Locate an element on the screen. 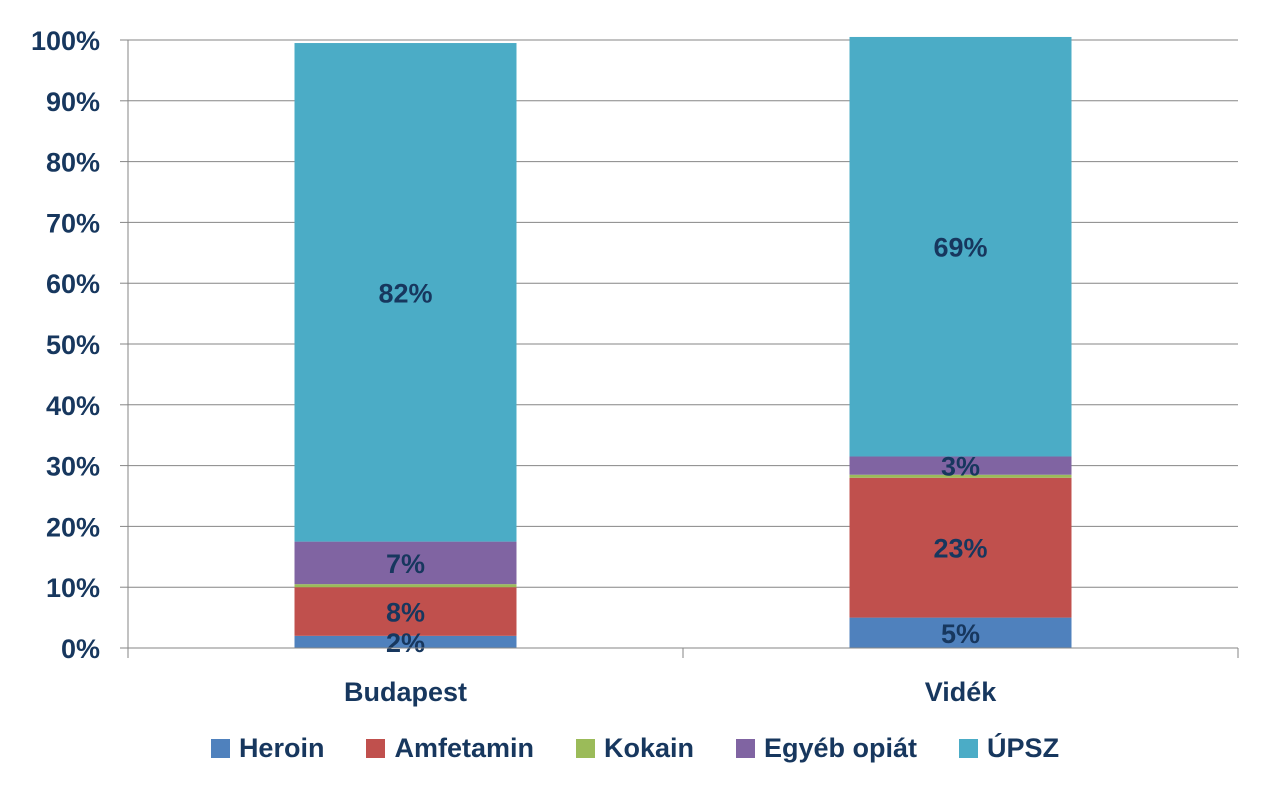 The height and width of the screenshot is (802, 1270). y-tick-label: 30% is located at coordinates (73, 467).